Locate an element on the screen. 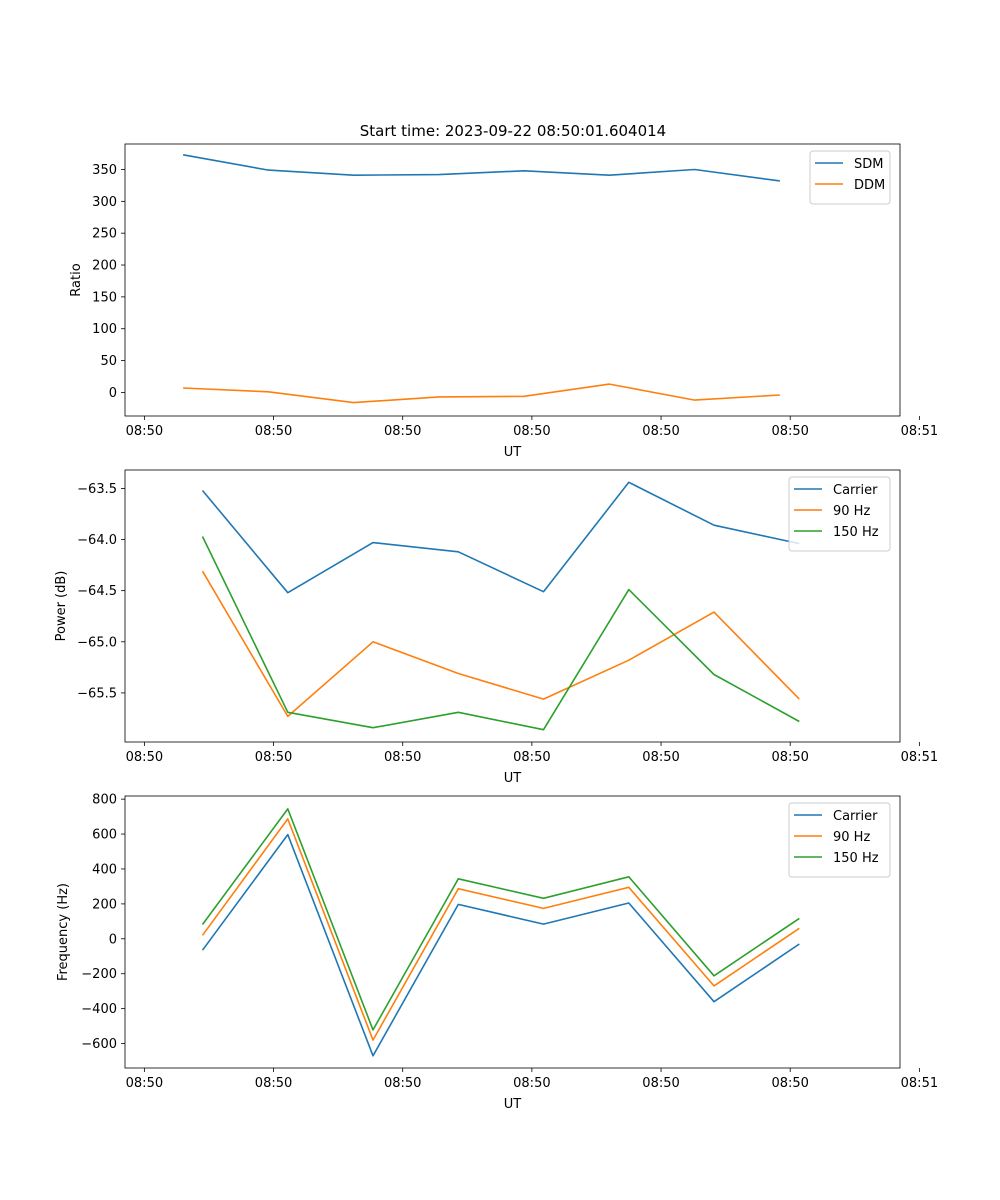  y-tick-label: −63.5 is located at coordinates (97, 489).